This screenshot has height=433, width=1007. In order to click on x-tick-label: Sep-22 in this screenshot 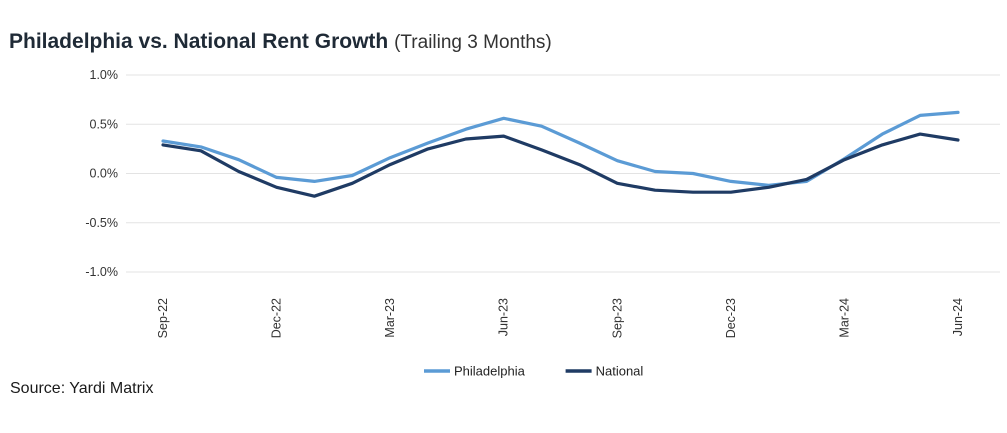, I will do `click(163, 318)`.